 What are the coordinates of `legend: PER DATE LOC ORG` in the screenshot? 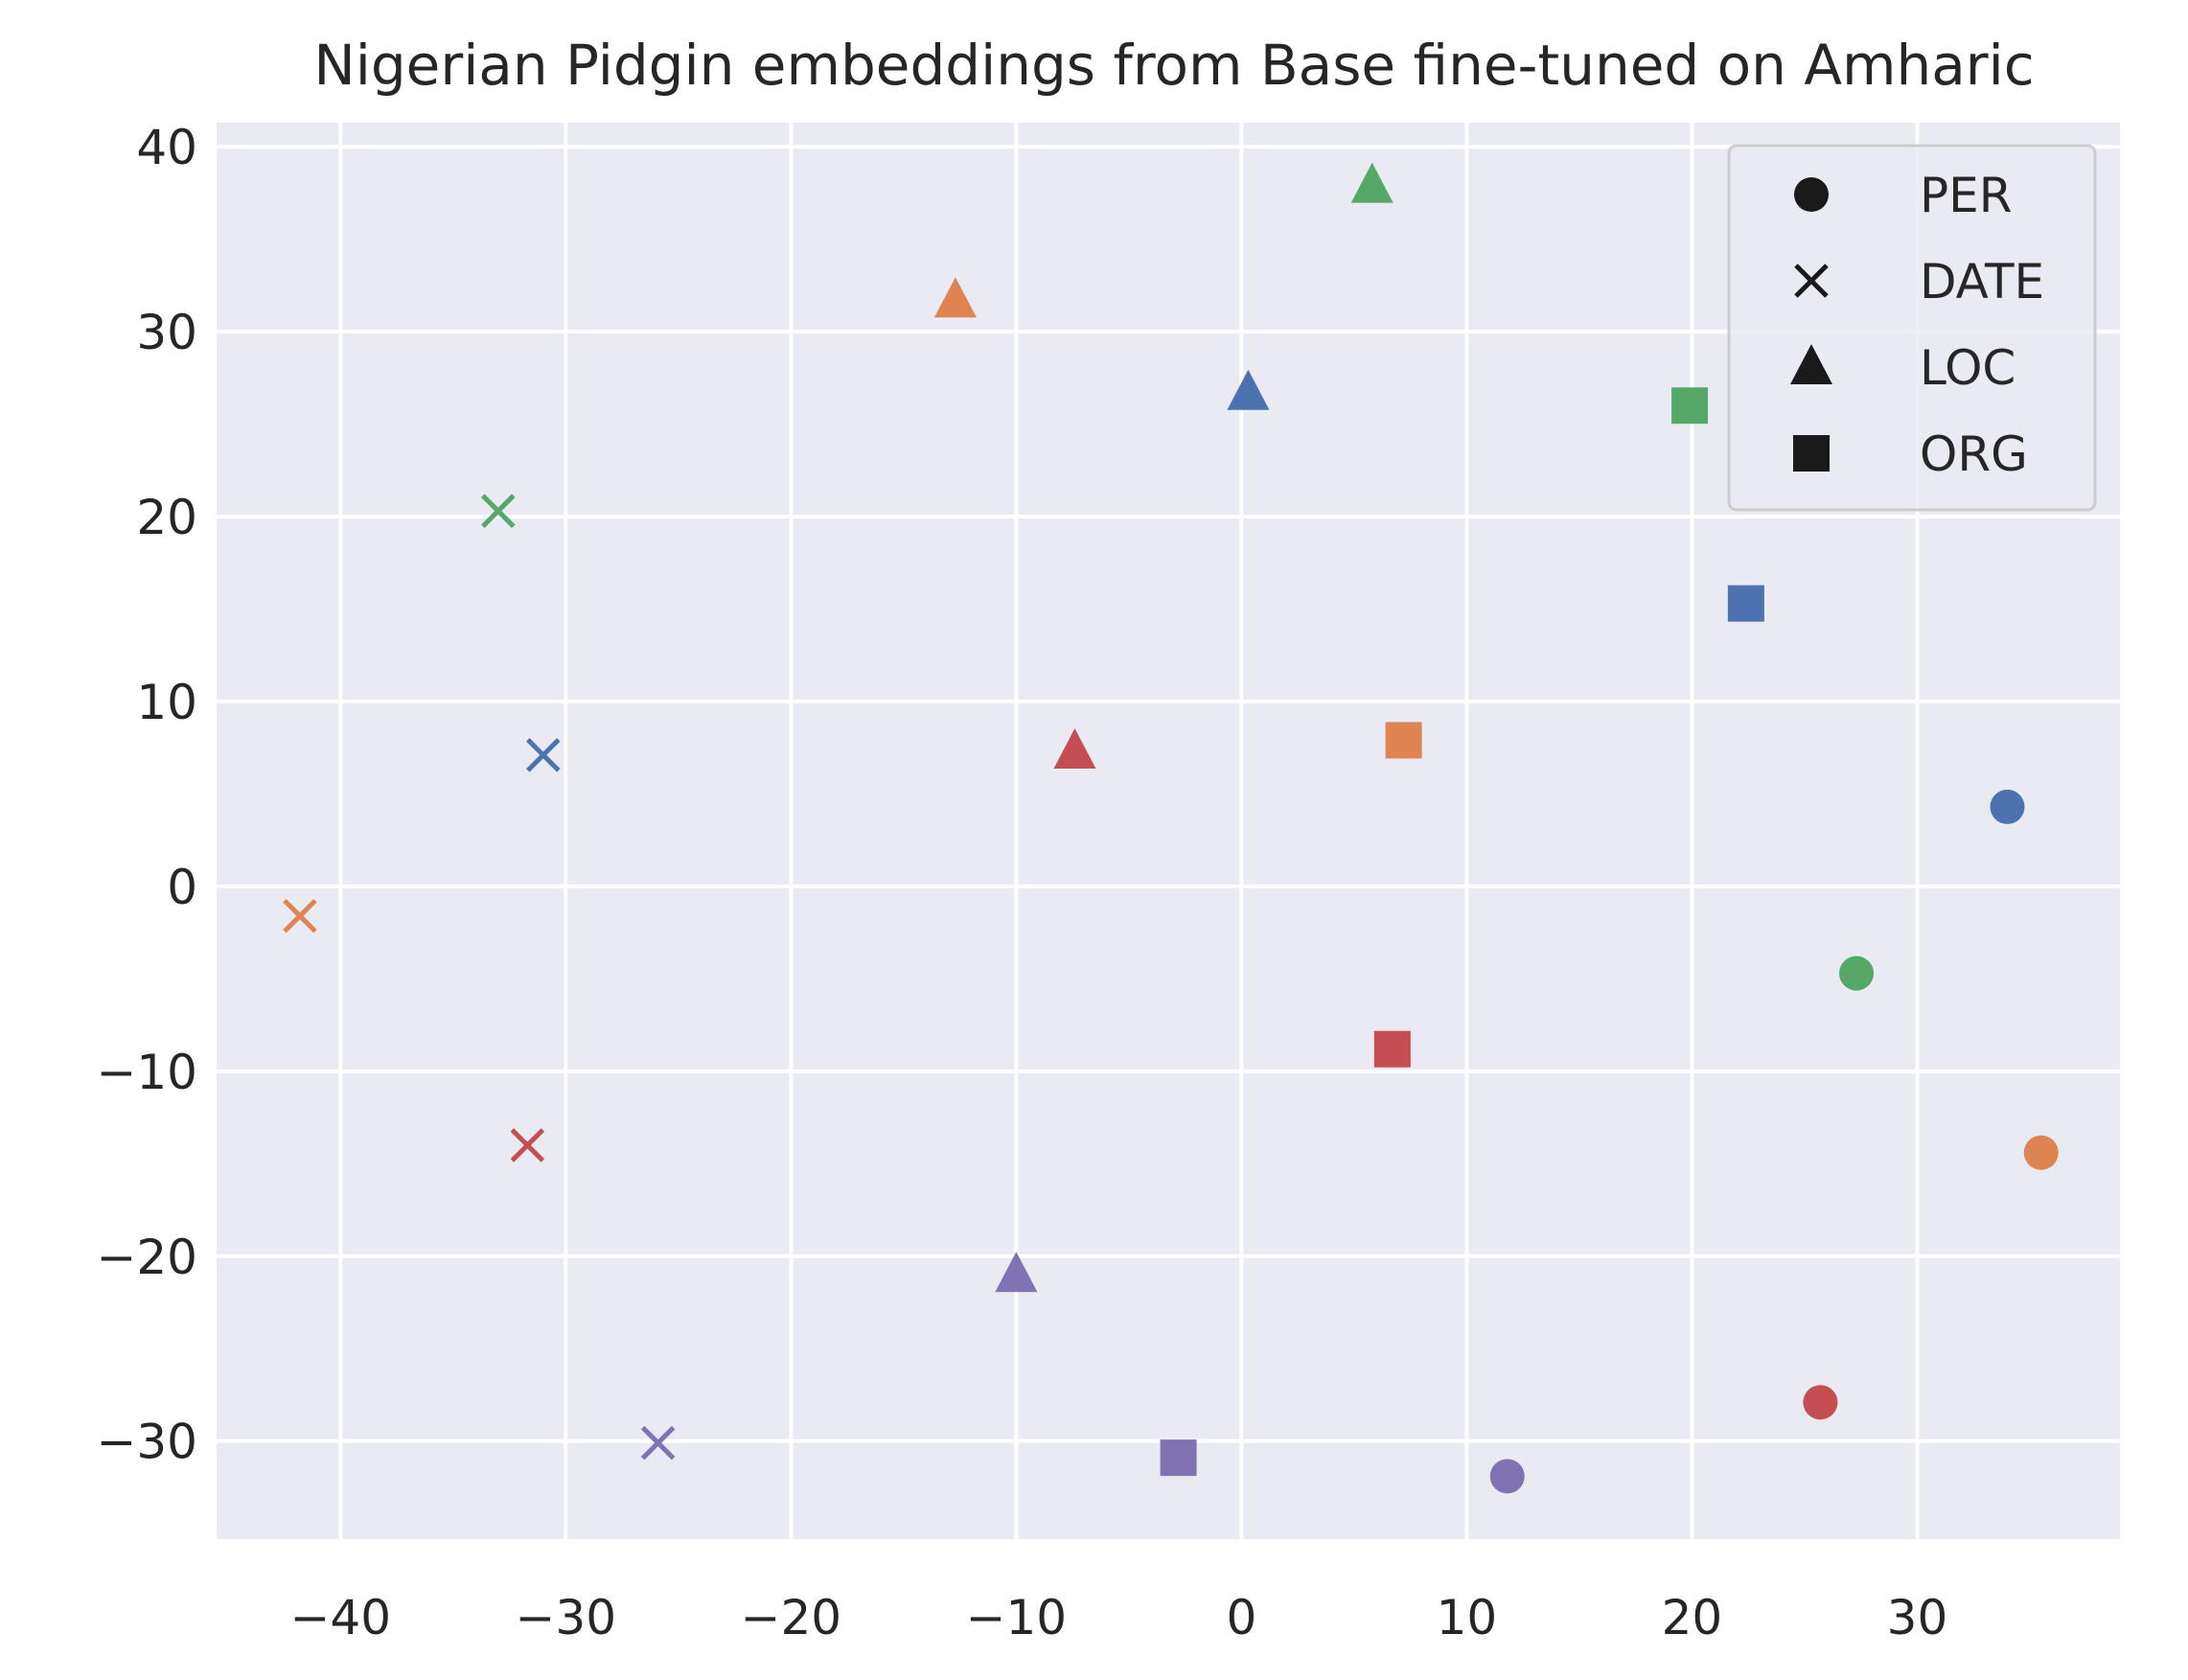 It's located at (1912, 328).